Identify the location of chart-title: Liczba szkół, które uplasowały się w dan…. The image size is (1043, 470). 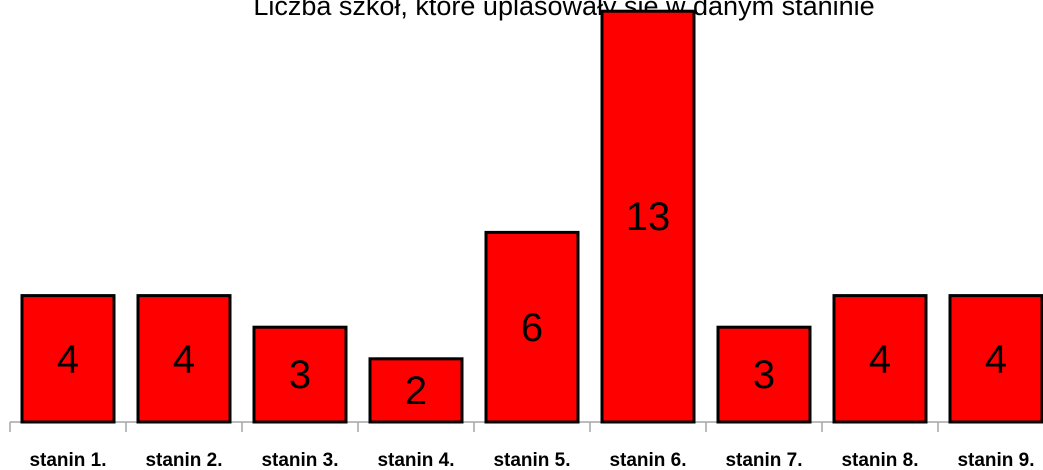
(563, 10).